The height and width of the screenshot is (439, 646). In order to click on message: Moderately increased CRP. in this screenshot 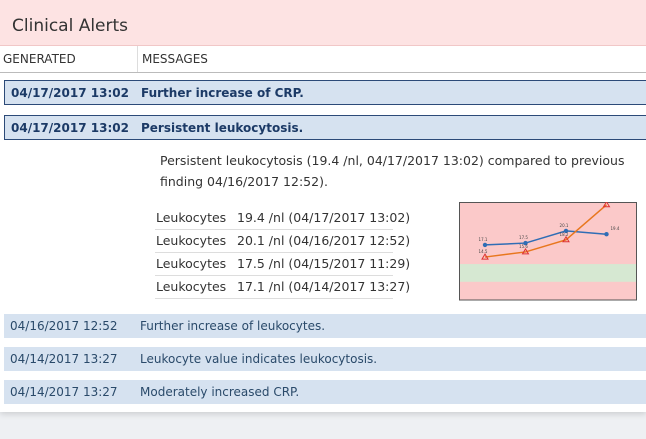, I will do `click(220, 392)`.